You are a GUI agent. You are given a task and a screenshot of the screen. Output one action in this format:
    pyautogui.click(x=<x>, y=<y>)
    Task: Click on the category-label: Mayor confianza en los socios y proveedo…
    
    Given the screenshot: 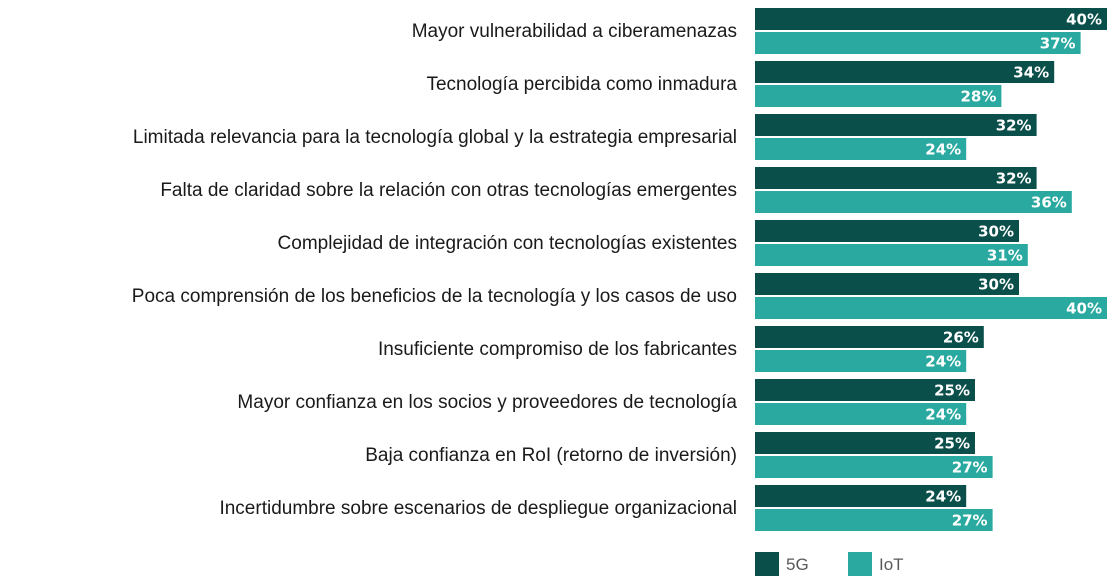 What is the action you would take?
    pyautogui.click(x=487, y=402)
    